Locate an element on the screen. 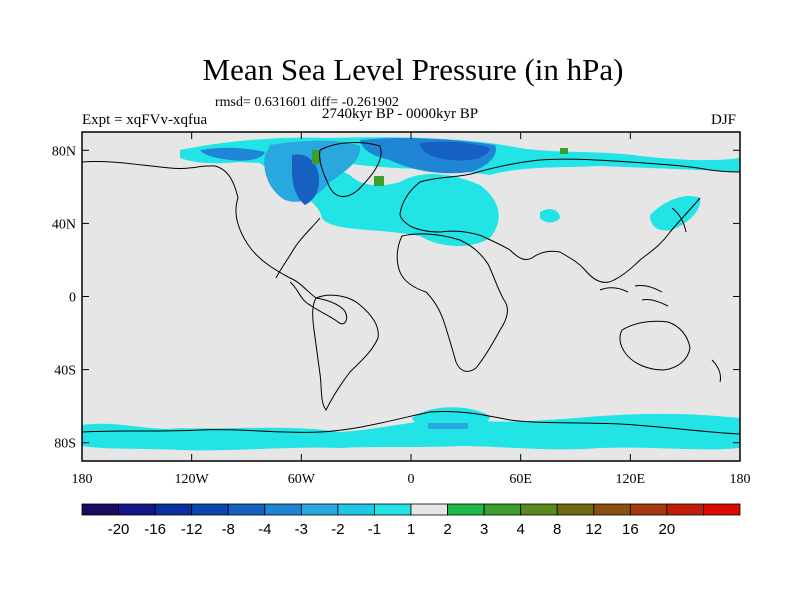 The image size is (800, 600). coastline-greenland is located at coordinates (350, 169).